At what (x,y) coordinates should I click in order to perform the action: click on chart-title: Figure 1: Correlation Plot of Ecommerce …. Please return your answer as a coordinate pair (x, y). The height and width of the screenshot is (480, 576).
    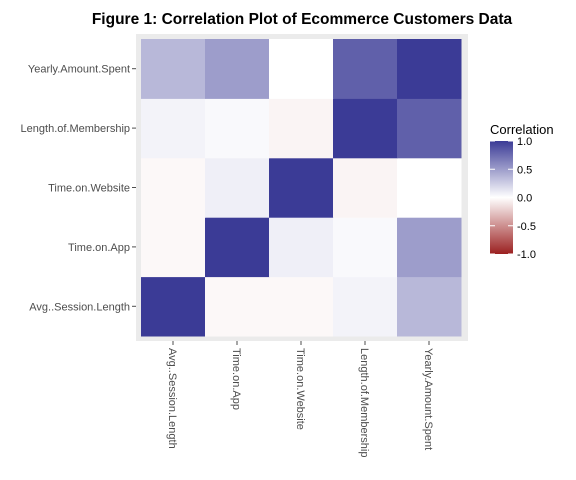
    Looking at the image, I should click on (302, 19).